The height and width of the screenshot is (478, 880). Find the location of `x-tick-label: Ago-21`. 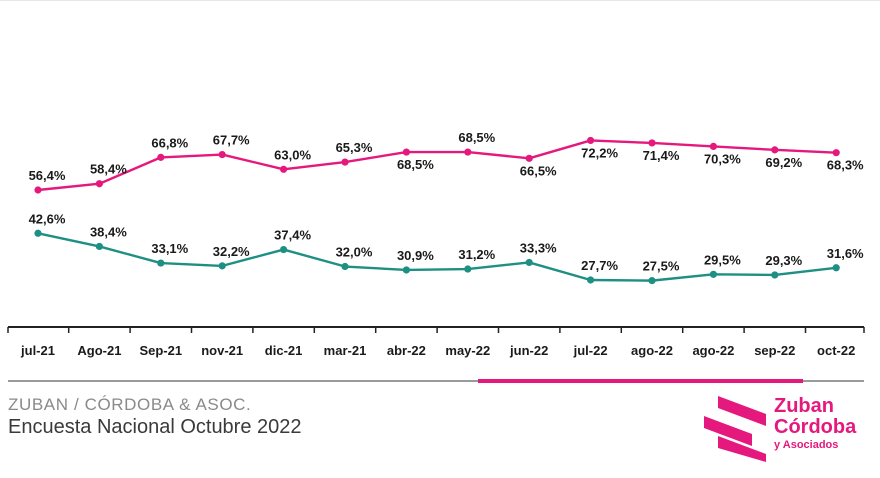

x-tick-label: Ago-21 is located at coordinates (99, 350).